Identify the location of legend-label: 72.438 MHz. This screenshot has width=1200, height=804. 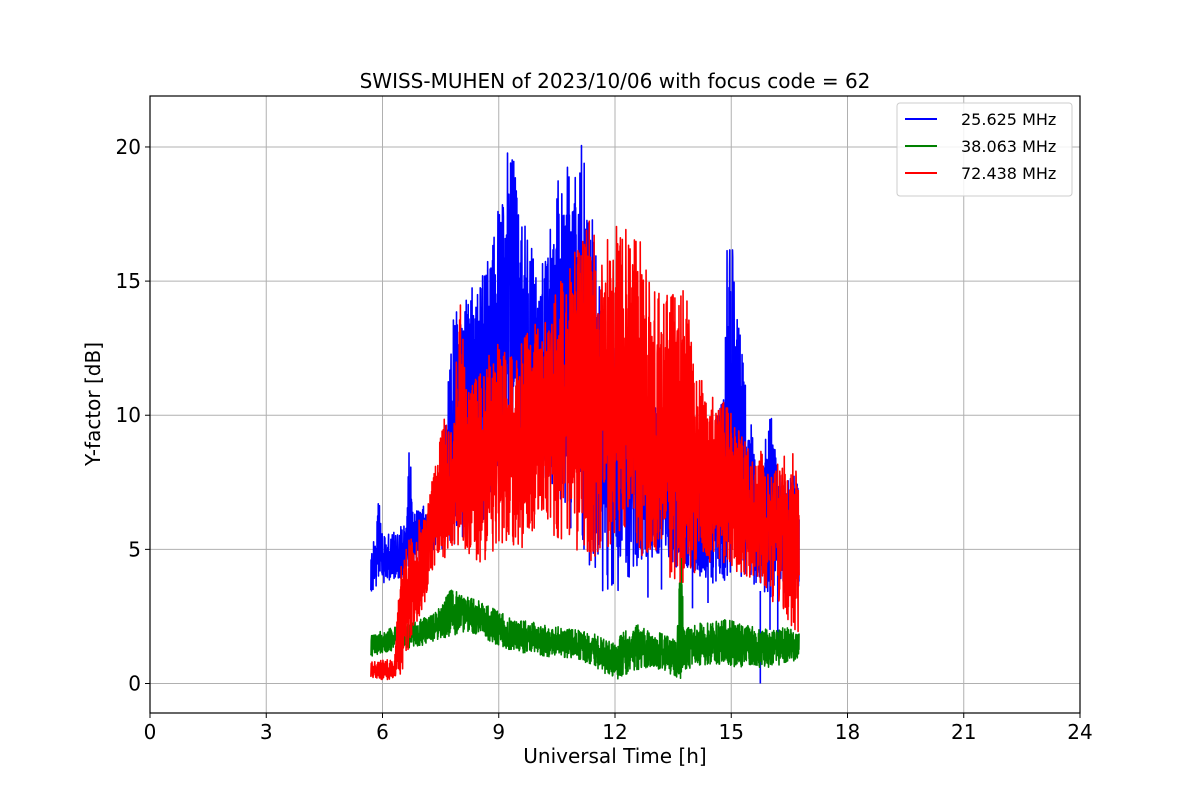
(1008, 173).